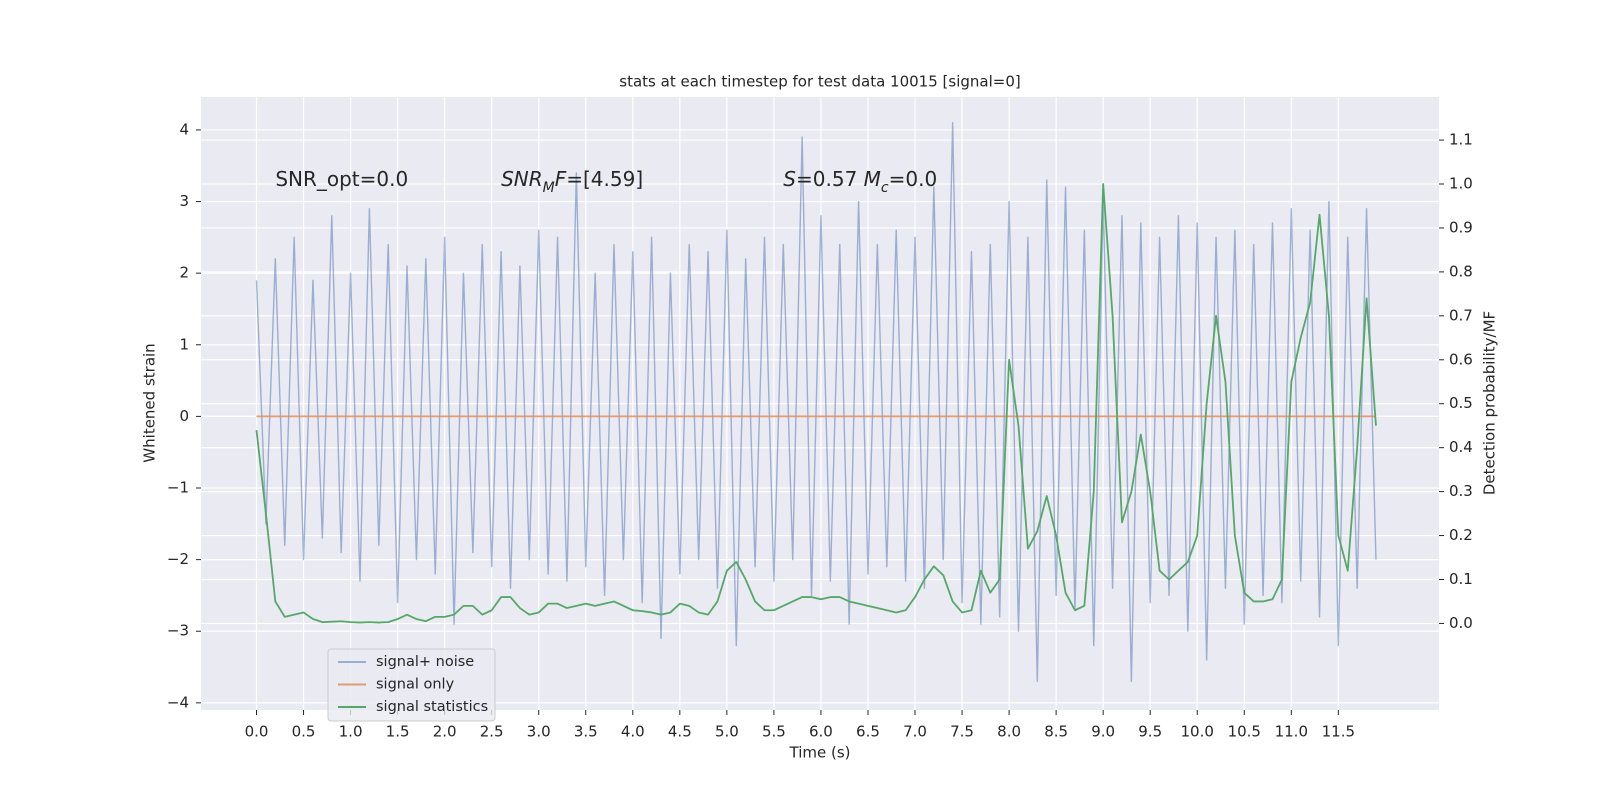 This screenshot has width=1600, height=800. What do you see at coordinates (830, 179) in the screenshot?
I see `annotation-part: =0.57` at bounding box center [830, 179].